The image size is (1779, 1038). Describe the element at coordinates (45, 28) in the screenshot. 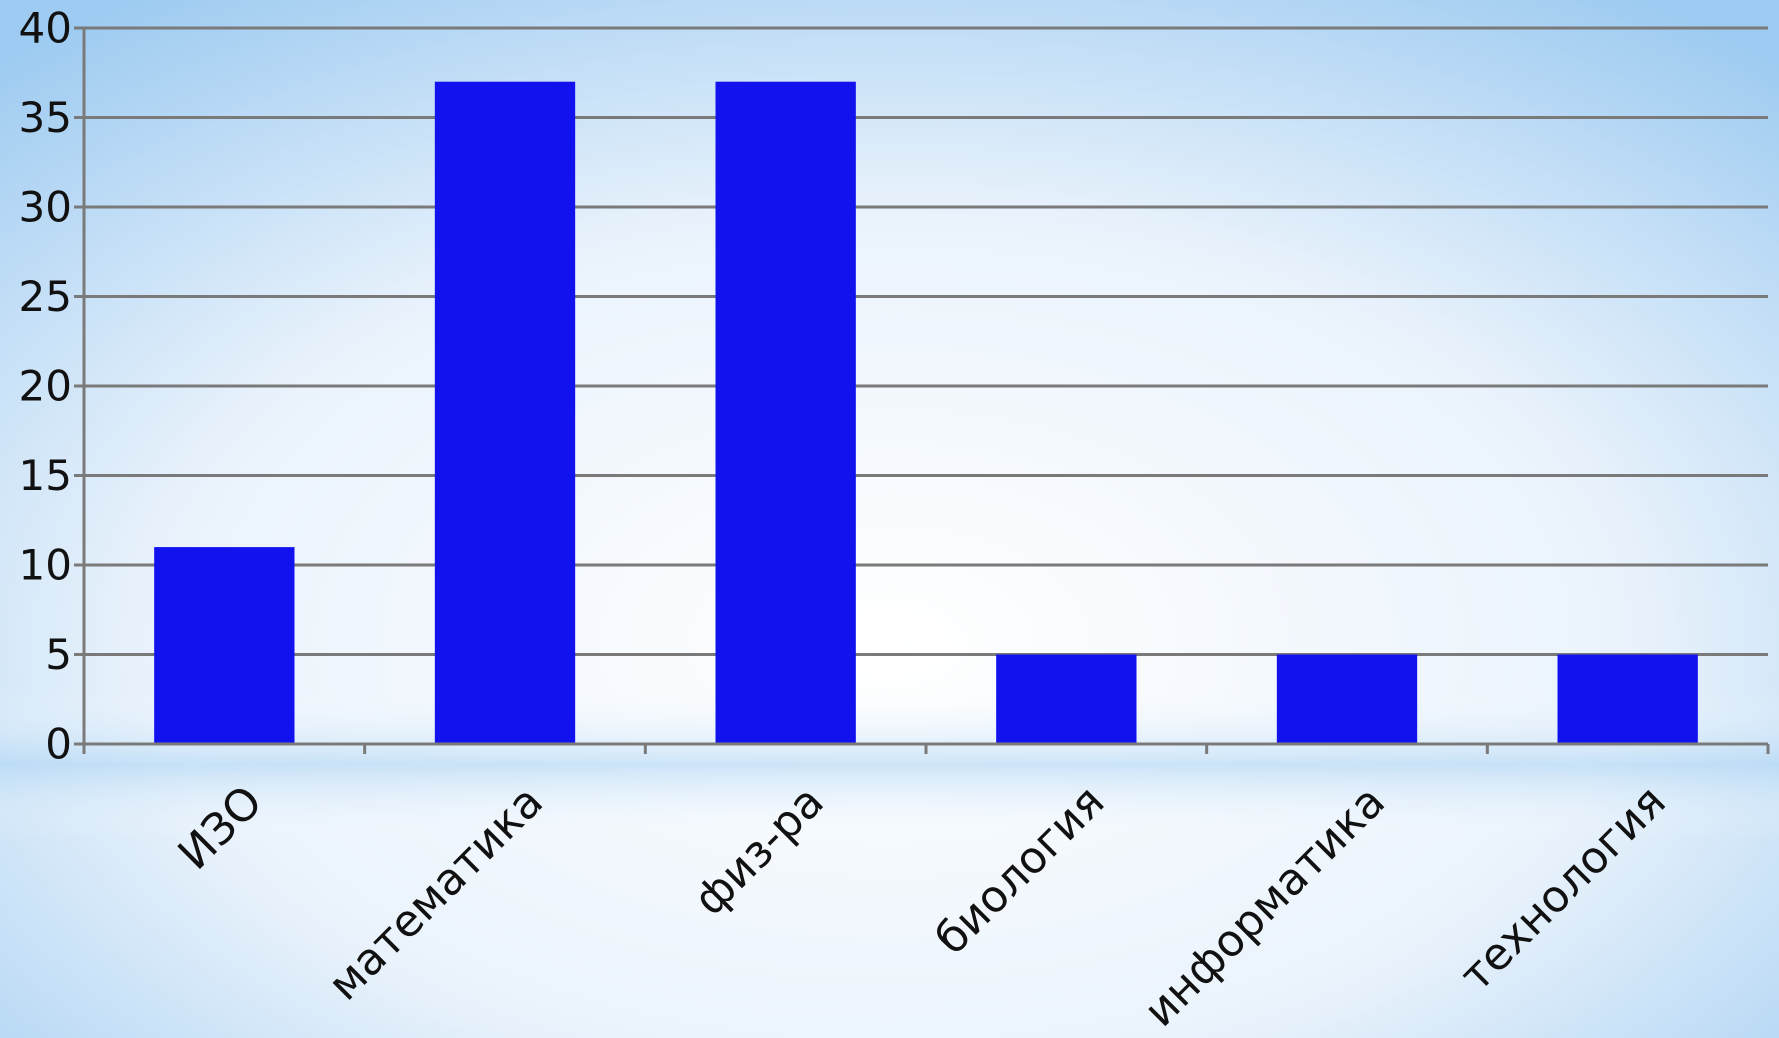

I see `y-tick-label: 40` at that location.